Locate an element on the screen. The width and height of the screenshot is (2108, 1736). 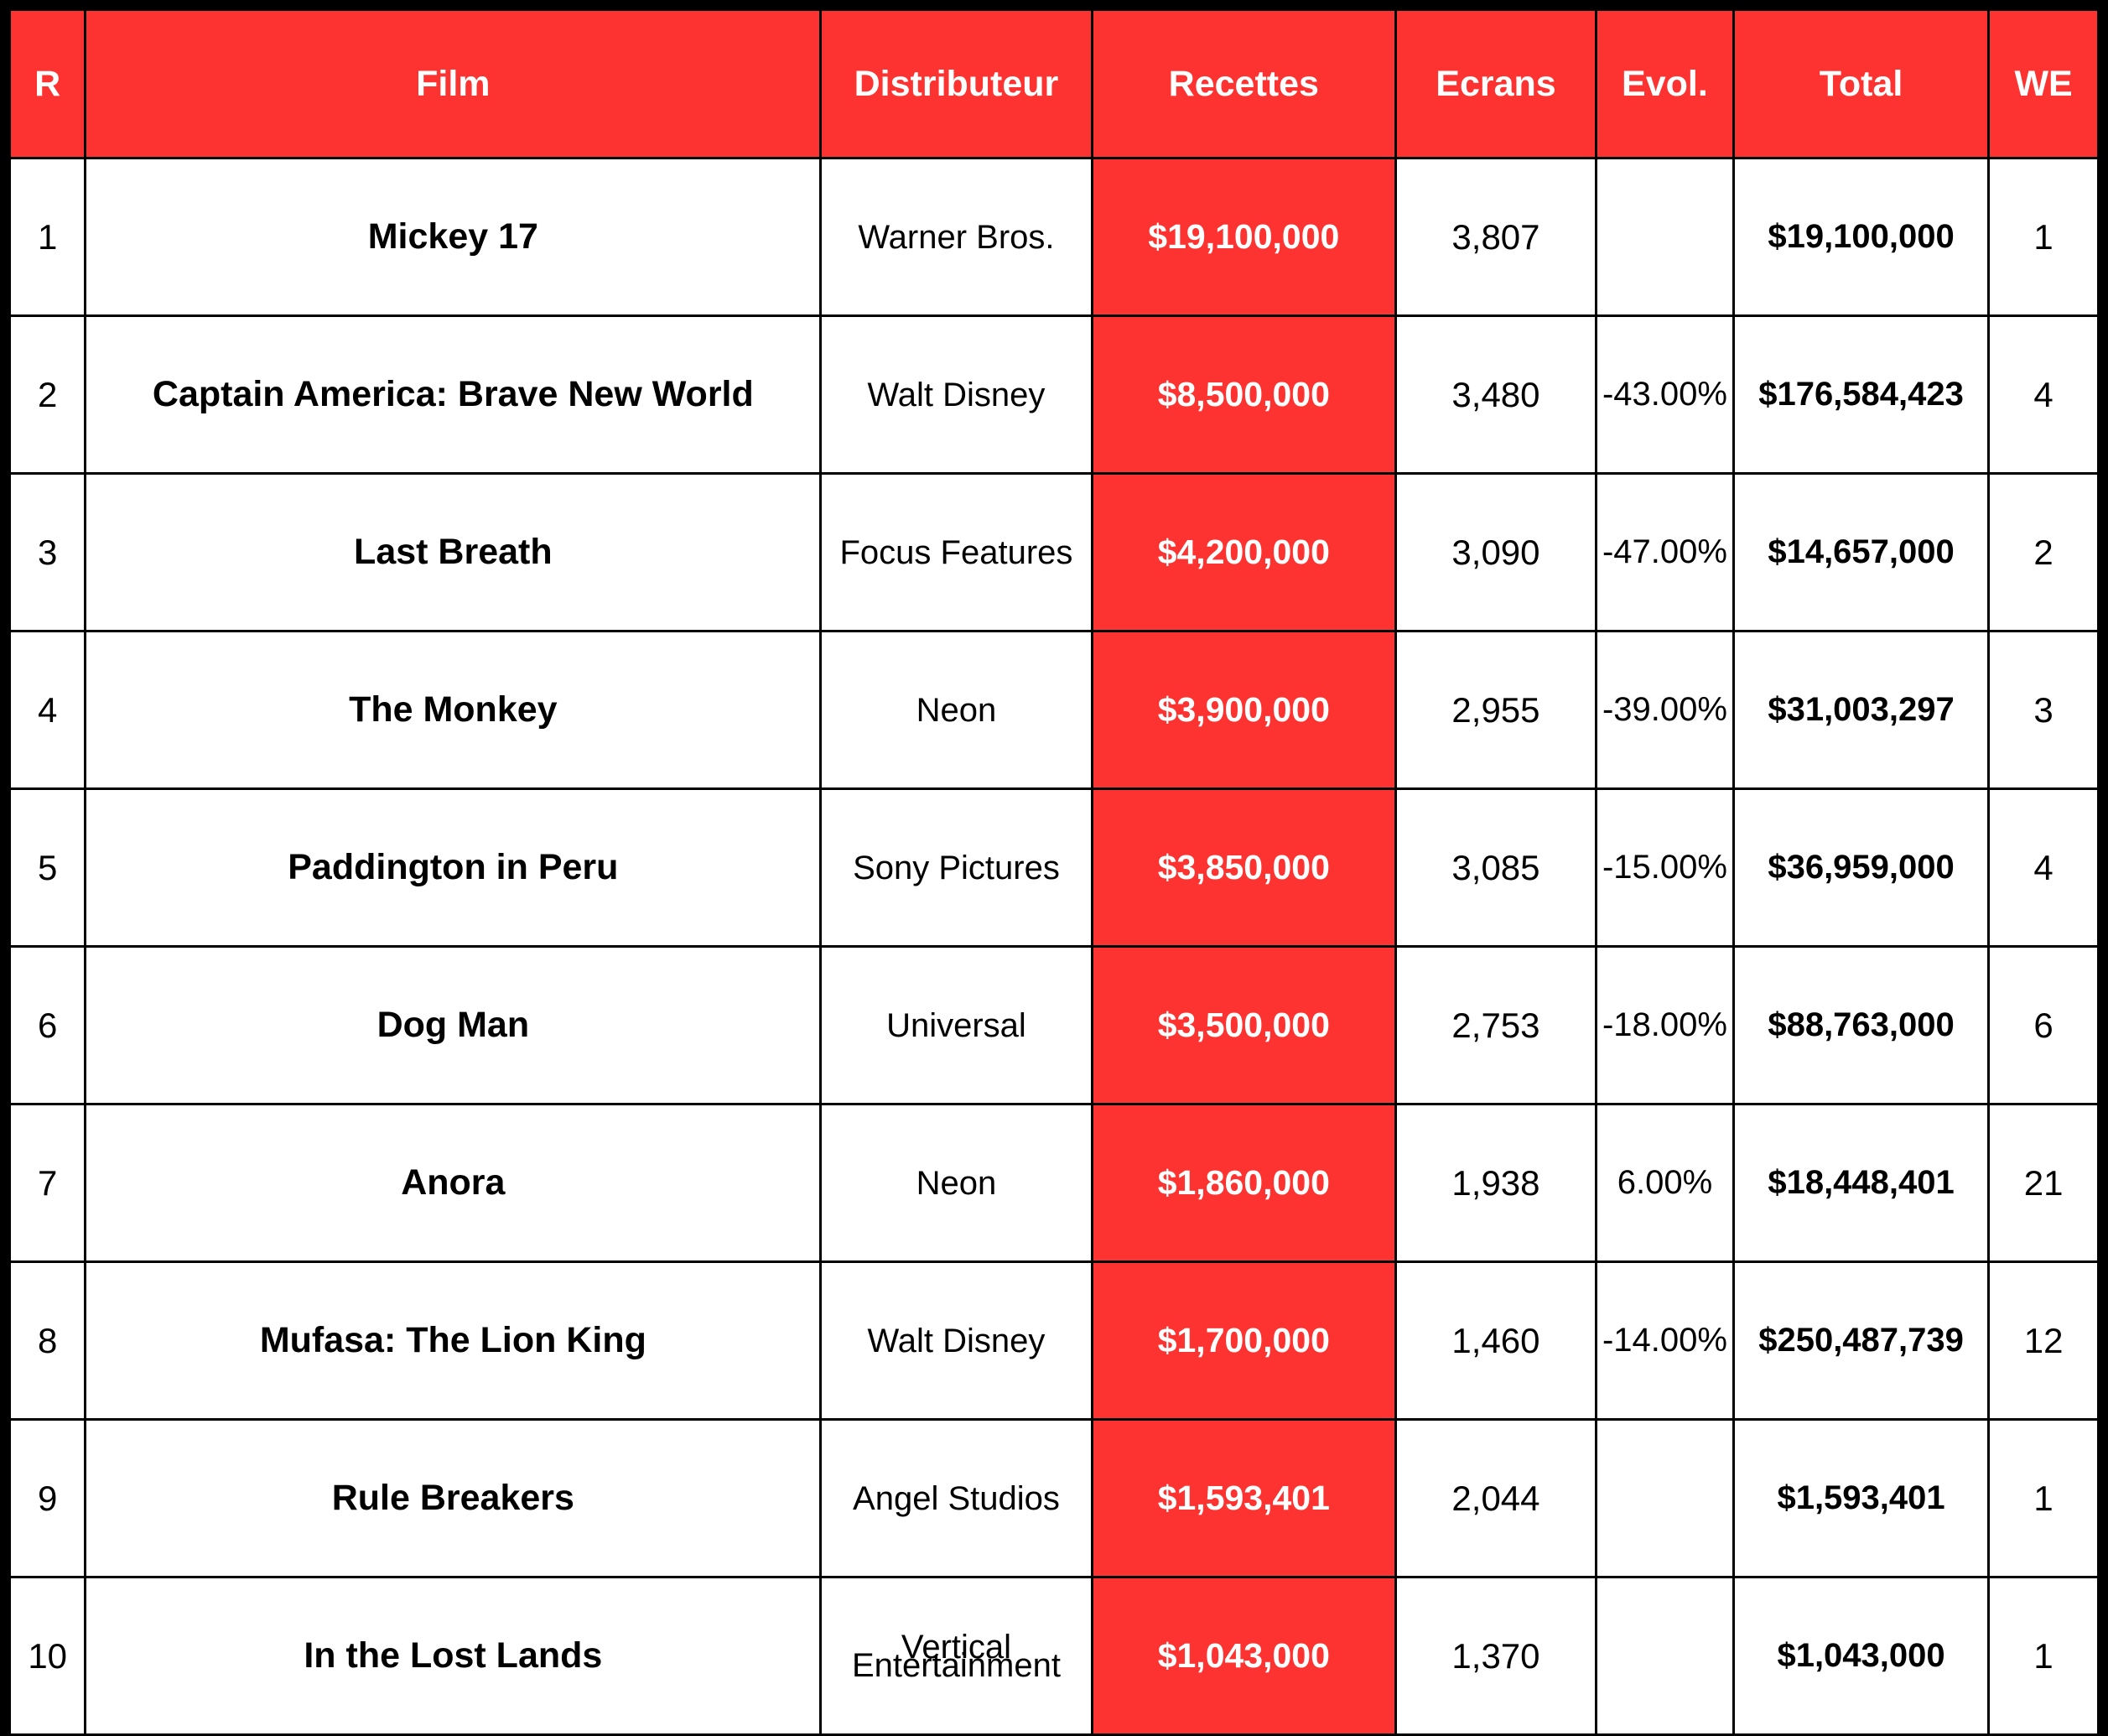
total-cell: $176,584,423 is located at coordinates (1862, 395).